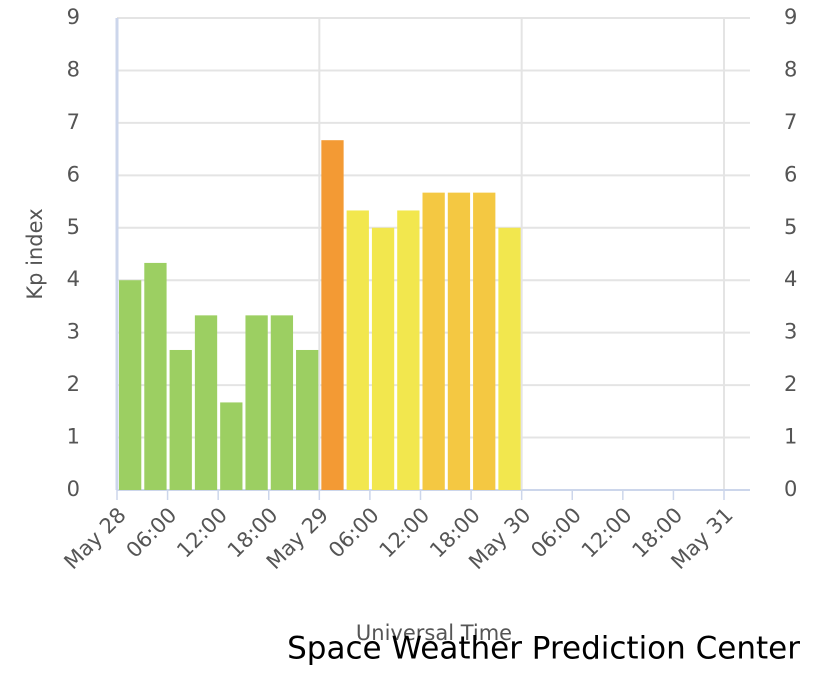  I want to click on credit: Space Weather Prediction Center, so click(543, 649).